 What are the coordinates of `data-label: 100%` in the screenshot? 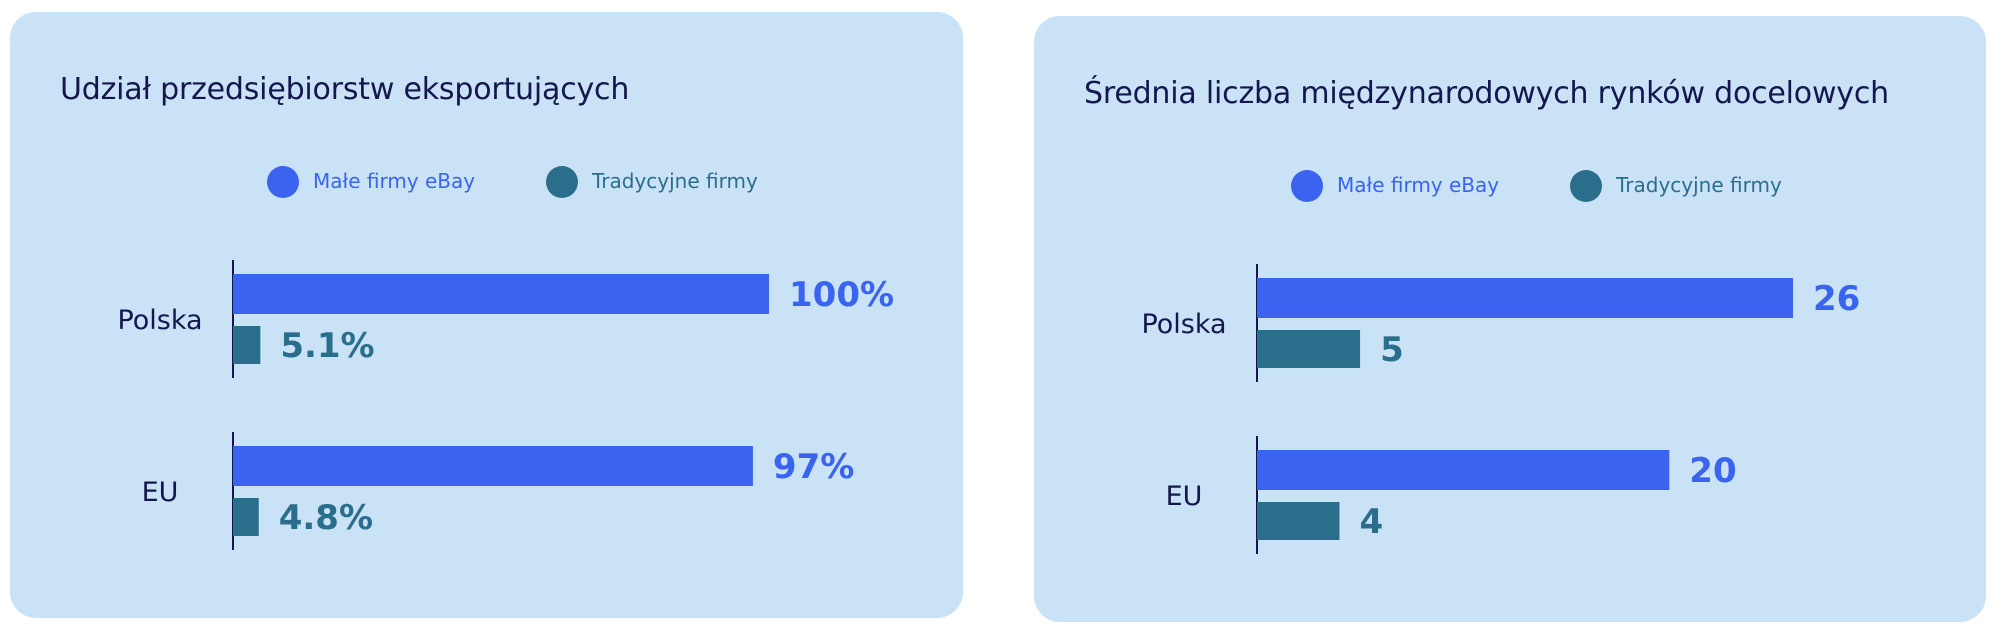 It's located at (841, 295).